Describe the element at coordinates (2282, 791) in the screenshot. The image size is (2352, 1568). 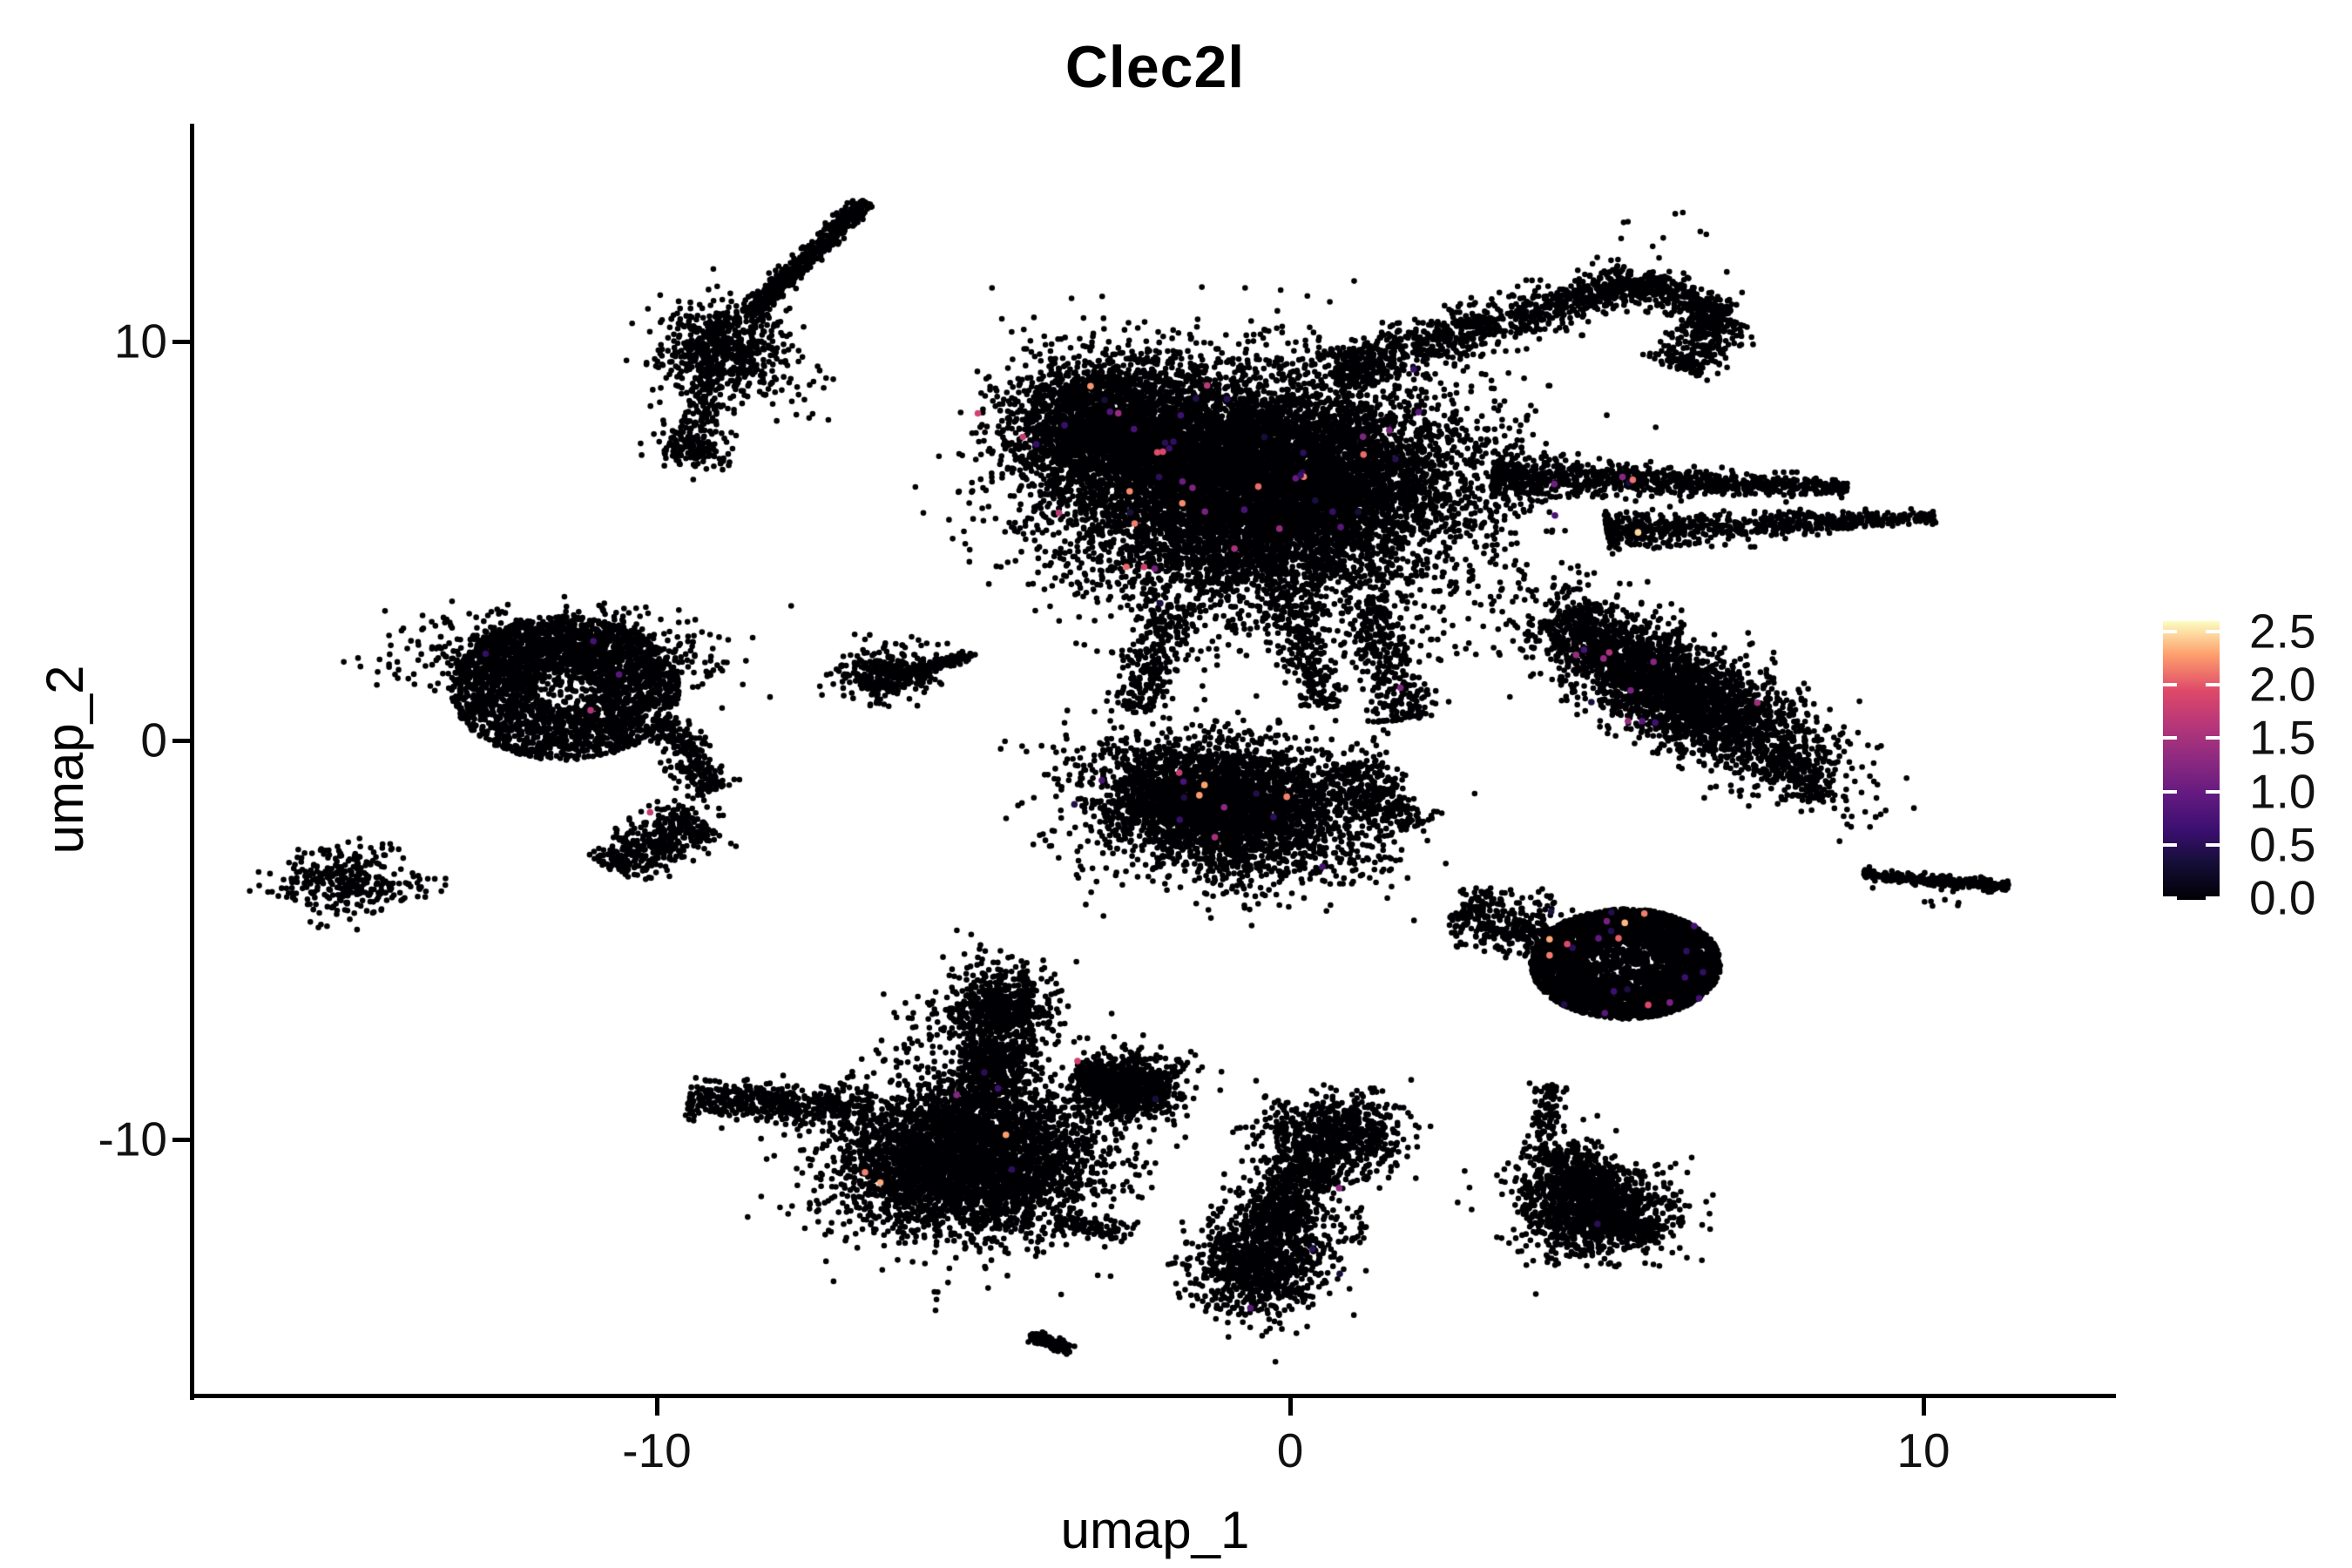
I see `colorbar-label-1.0: 1.0` at that location.